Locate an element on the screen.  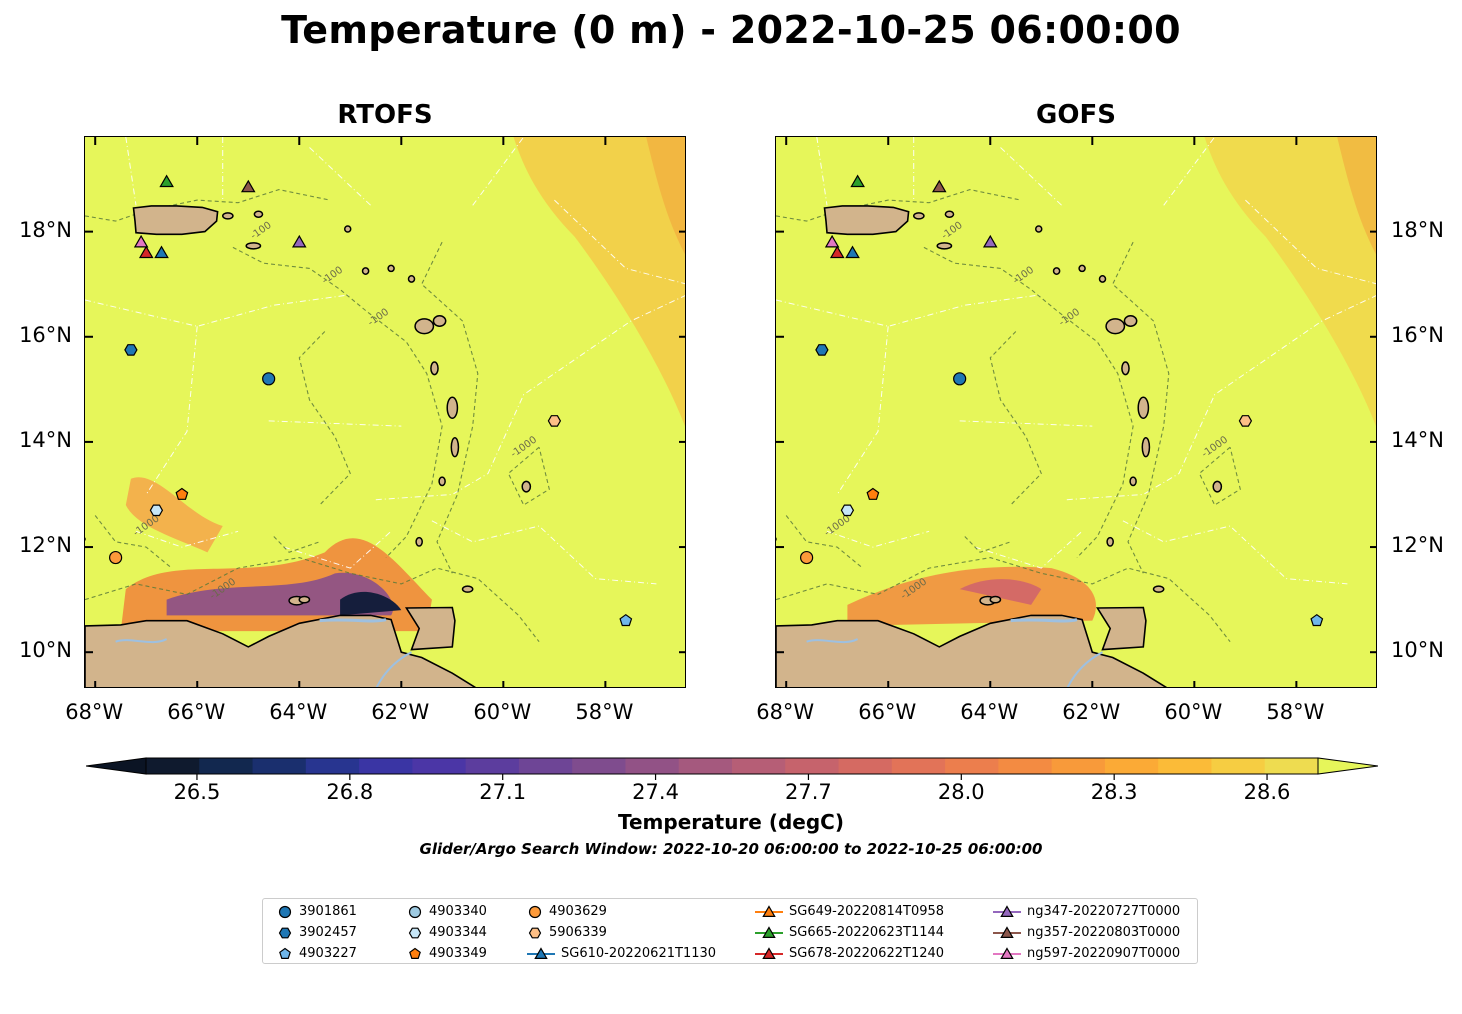
legend-item: 3902457 is located at coordinates (317, 932).